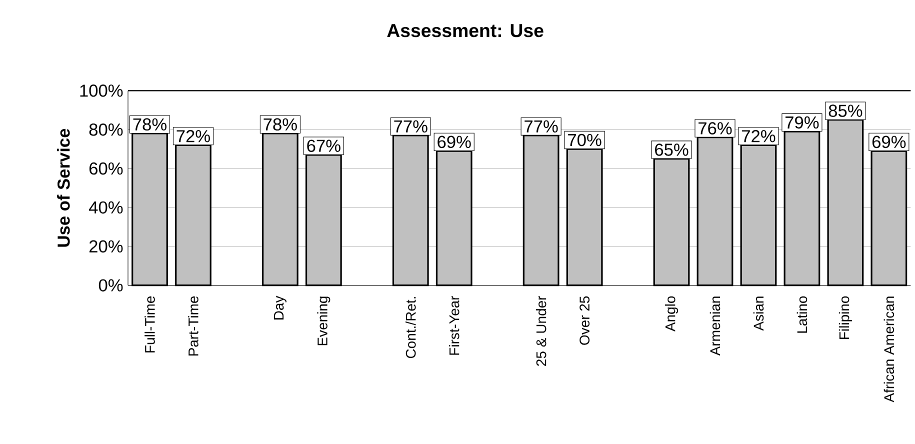 The height and width of the screenshot is (444, 915). I want to click on data-label: 85%, so click(845, 110).